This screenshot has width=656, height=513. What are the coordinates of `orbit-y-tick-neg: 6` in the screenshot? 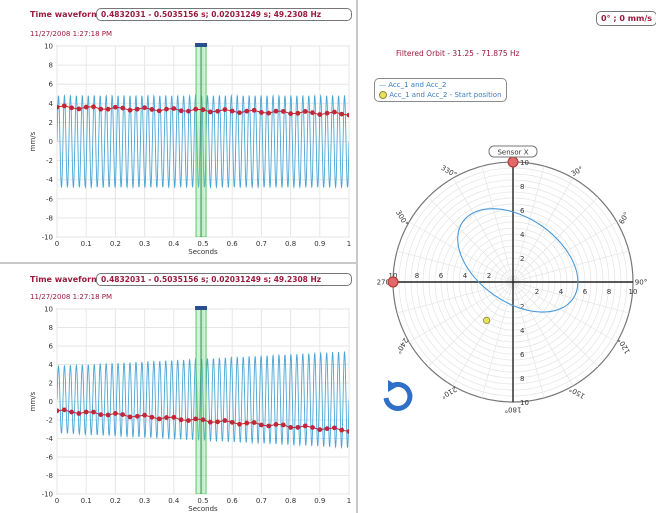 It's located at (522, 355).